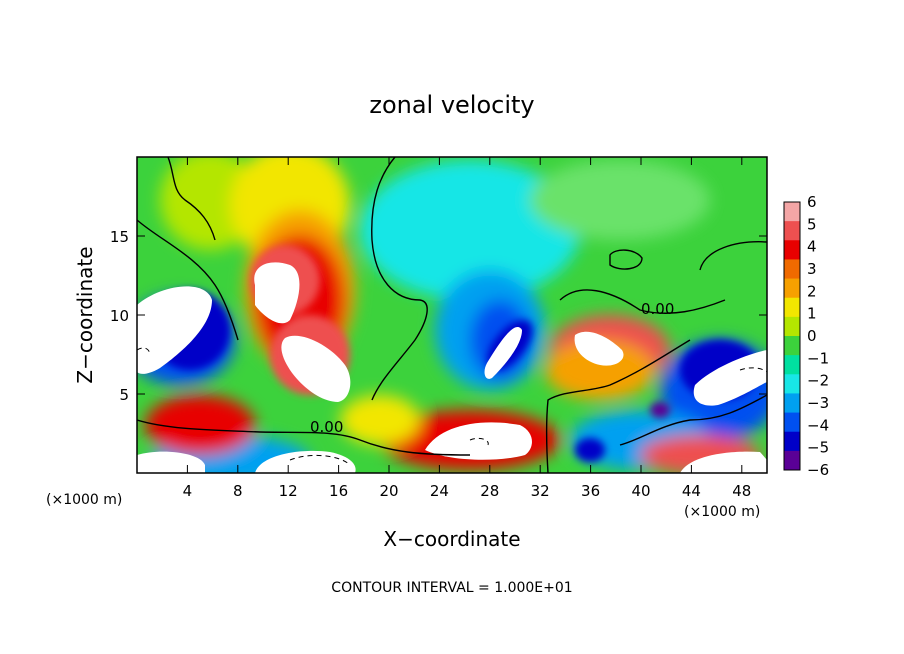 The width and height of the screenshot is (904, 654). I want to click on colorbar-frame, so click(792, 336).